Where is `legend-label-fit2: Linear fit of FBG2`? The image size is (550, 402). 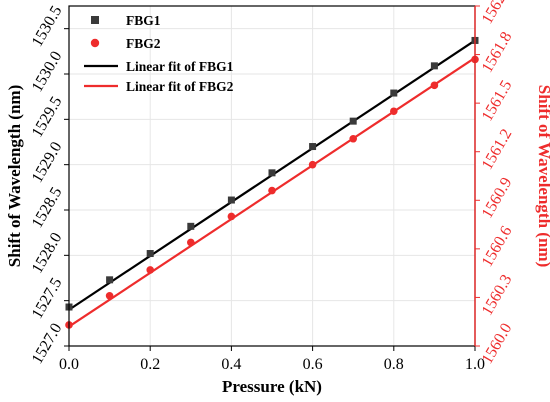
legend-label-fit2: Linear fit of FBG2 is located at coordinates (180, 86).